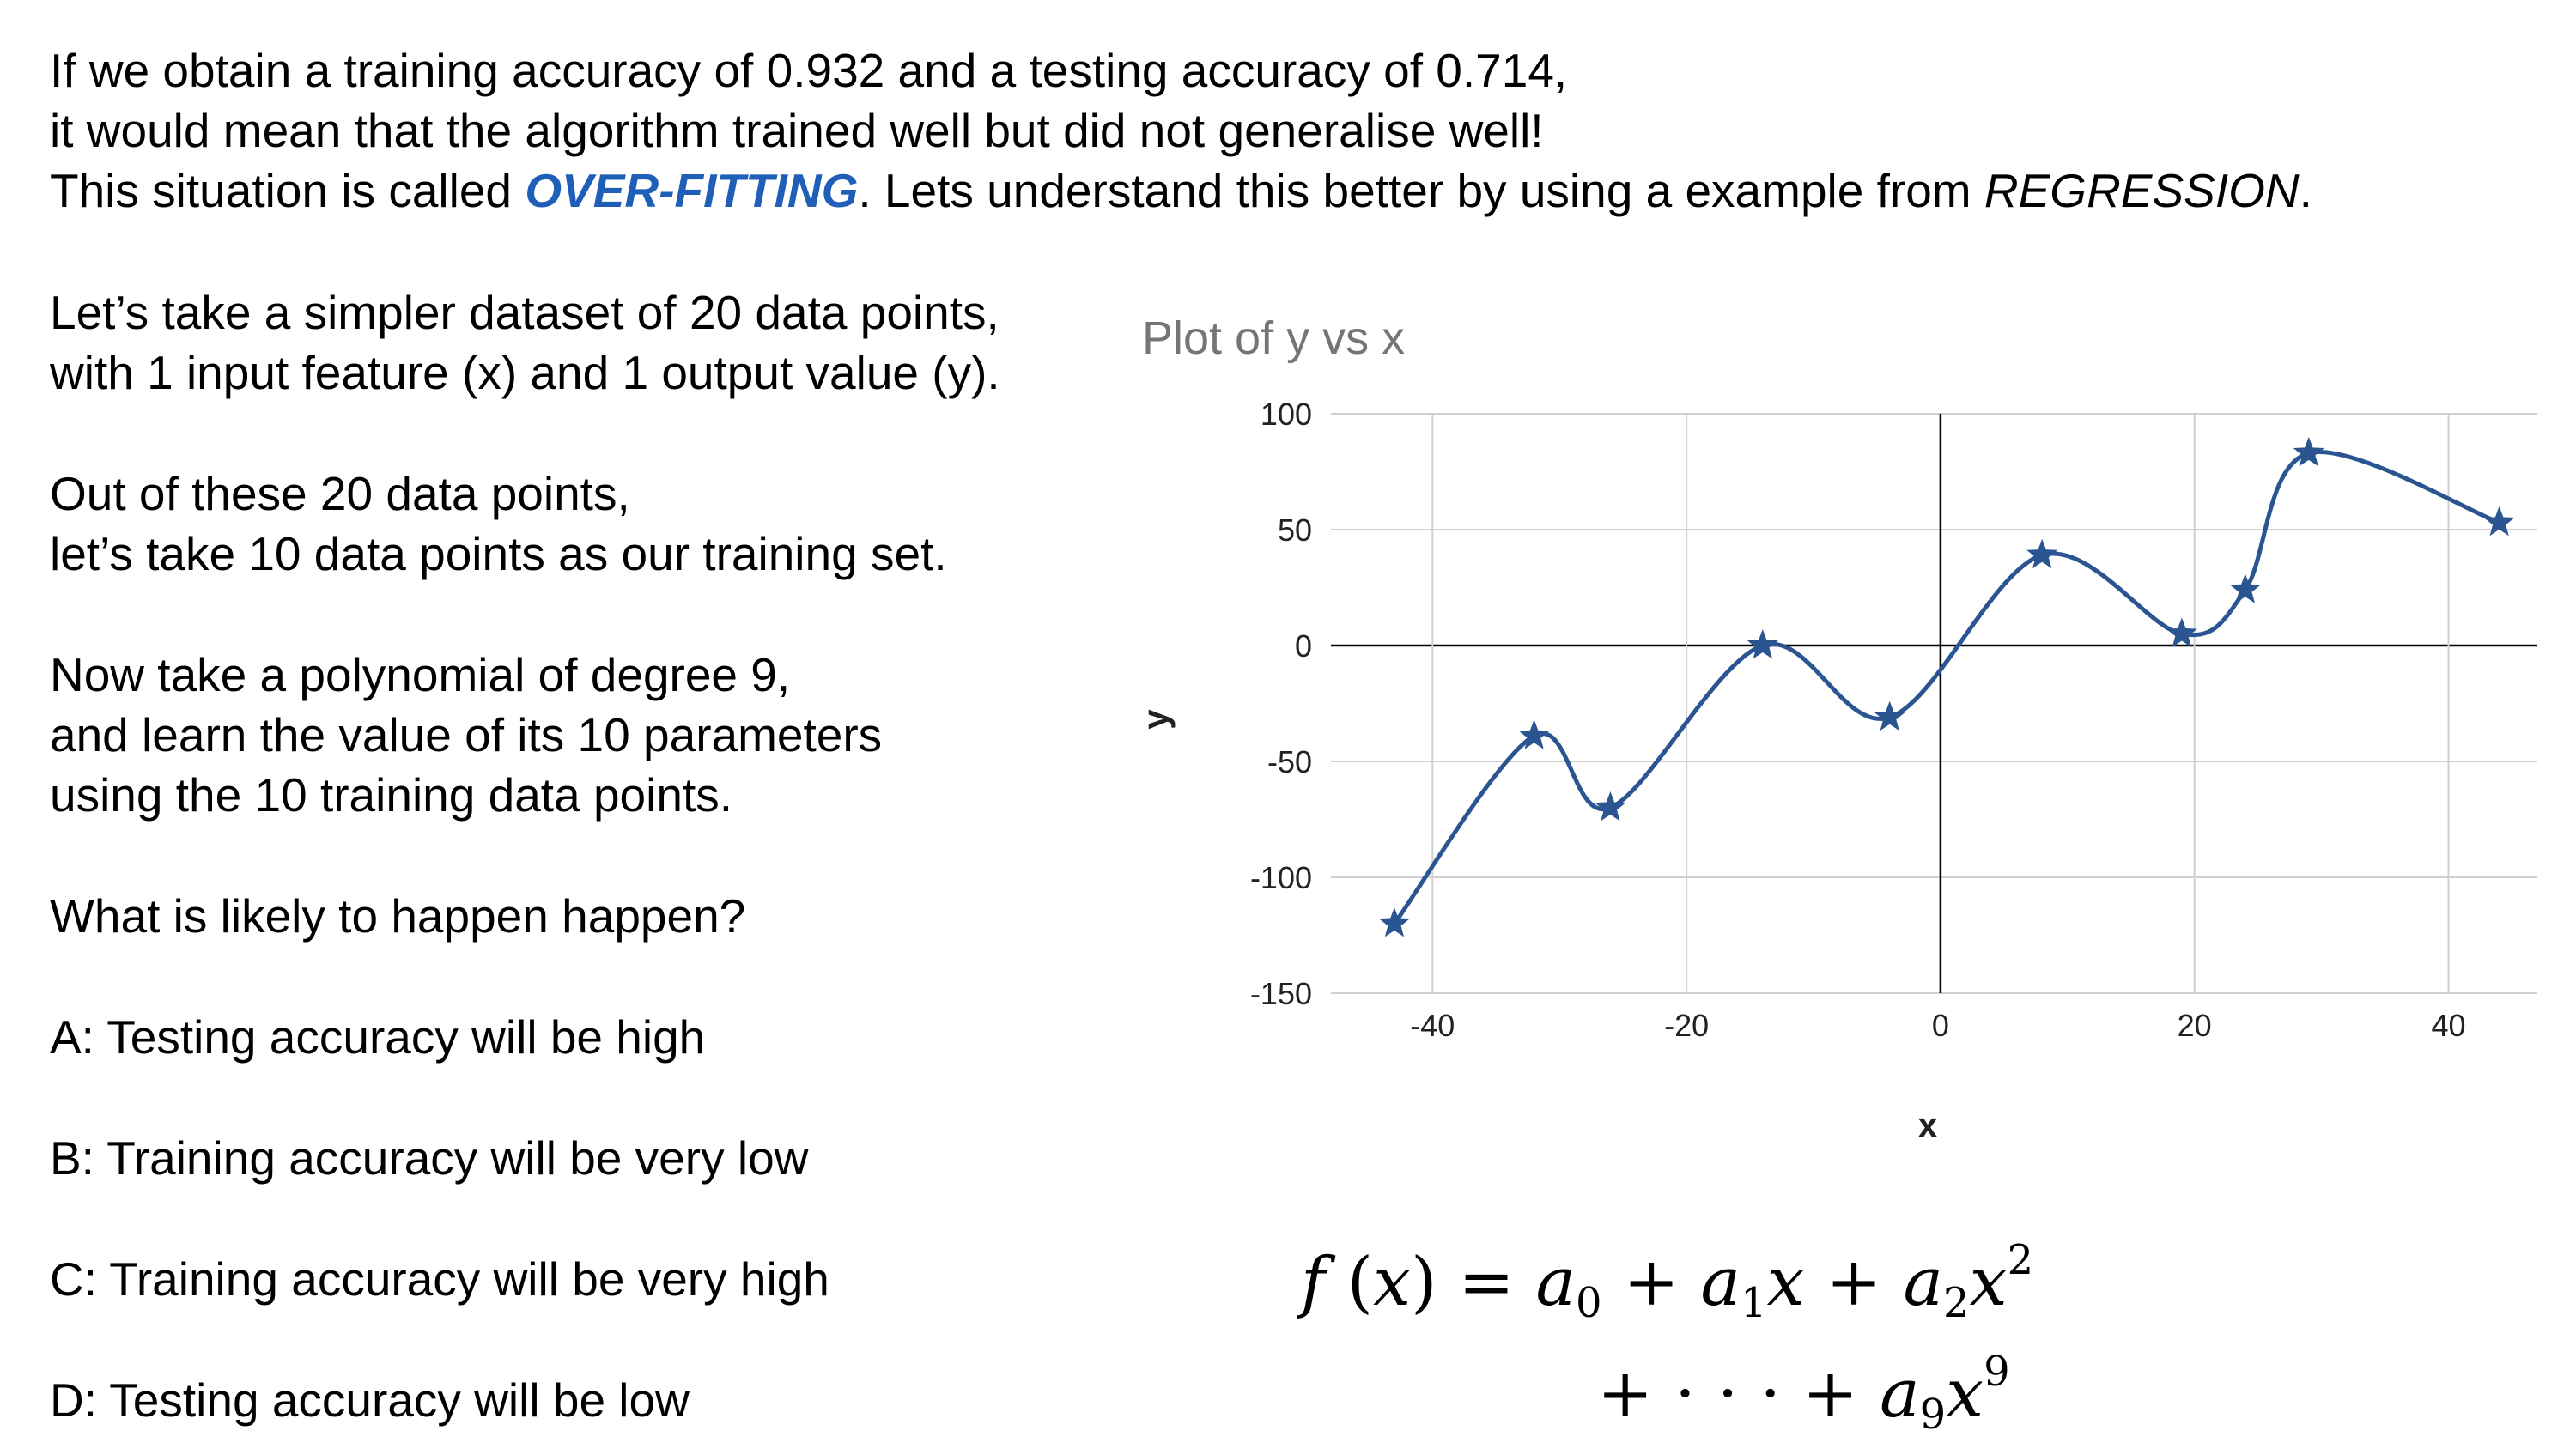  I want to click on formula-power-9: 9, so click(1997, 1372).